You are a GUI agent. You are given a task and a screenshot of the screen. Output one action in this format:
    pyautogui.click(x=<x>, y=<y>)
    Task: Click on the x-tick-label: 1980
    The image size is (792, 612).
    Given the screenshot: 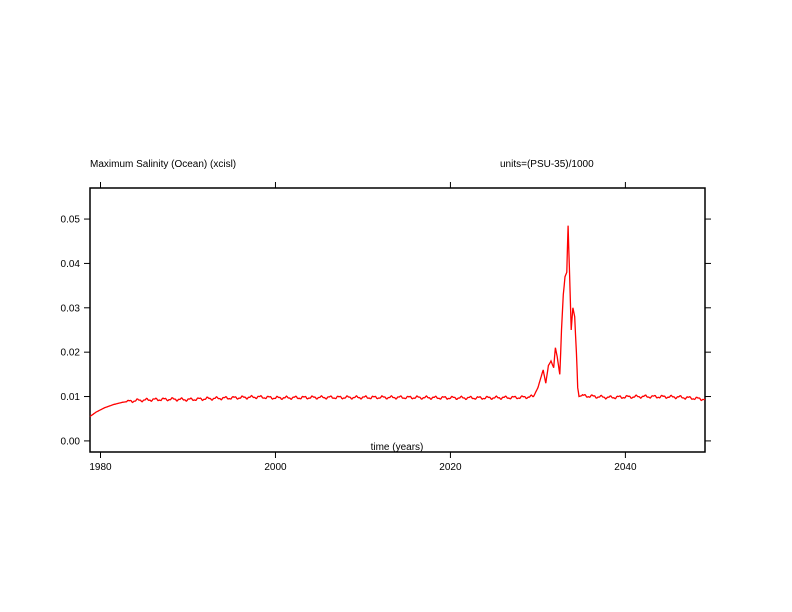 What is the action you would take?
    pyautogui.click(x=100, y=467)
    